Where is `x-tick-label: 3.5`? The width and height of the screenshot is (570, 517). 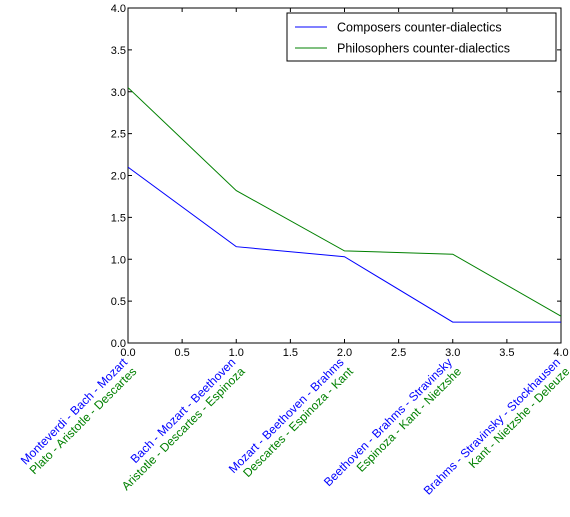
x-tick-label: 3.5 is located at coordinates (506, 353).